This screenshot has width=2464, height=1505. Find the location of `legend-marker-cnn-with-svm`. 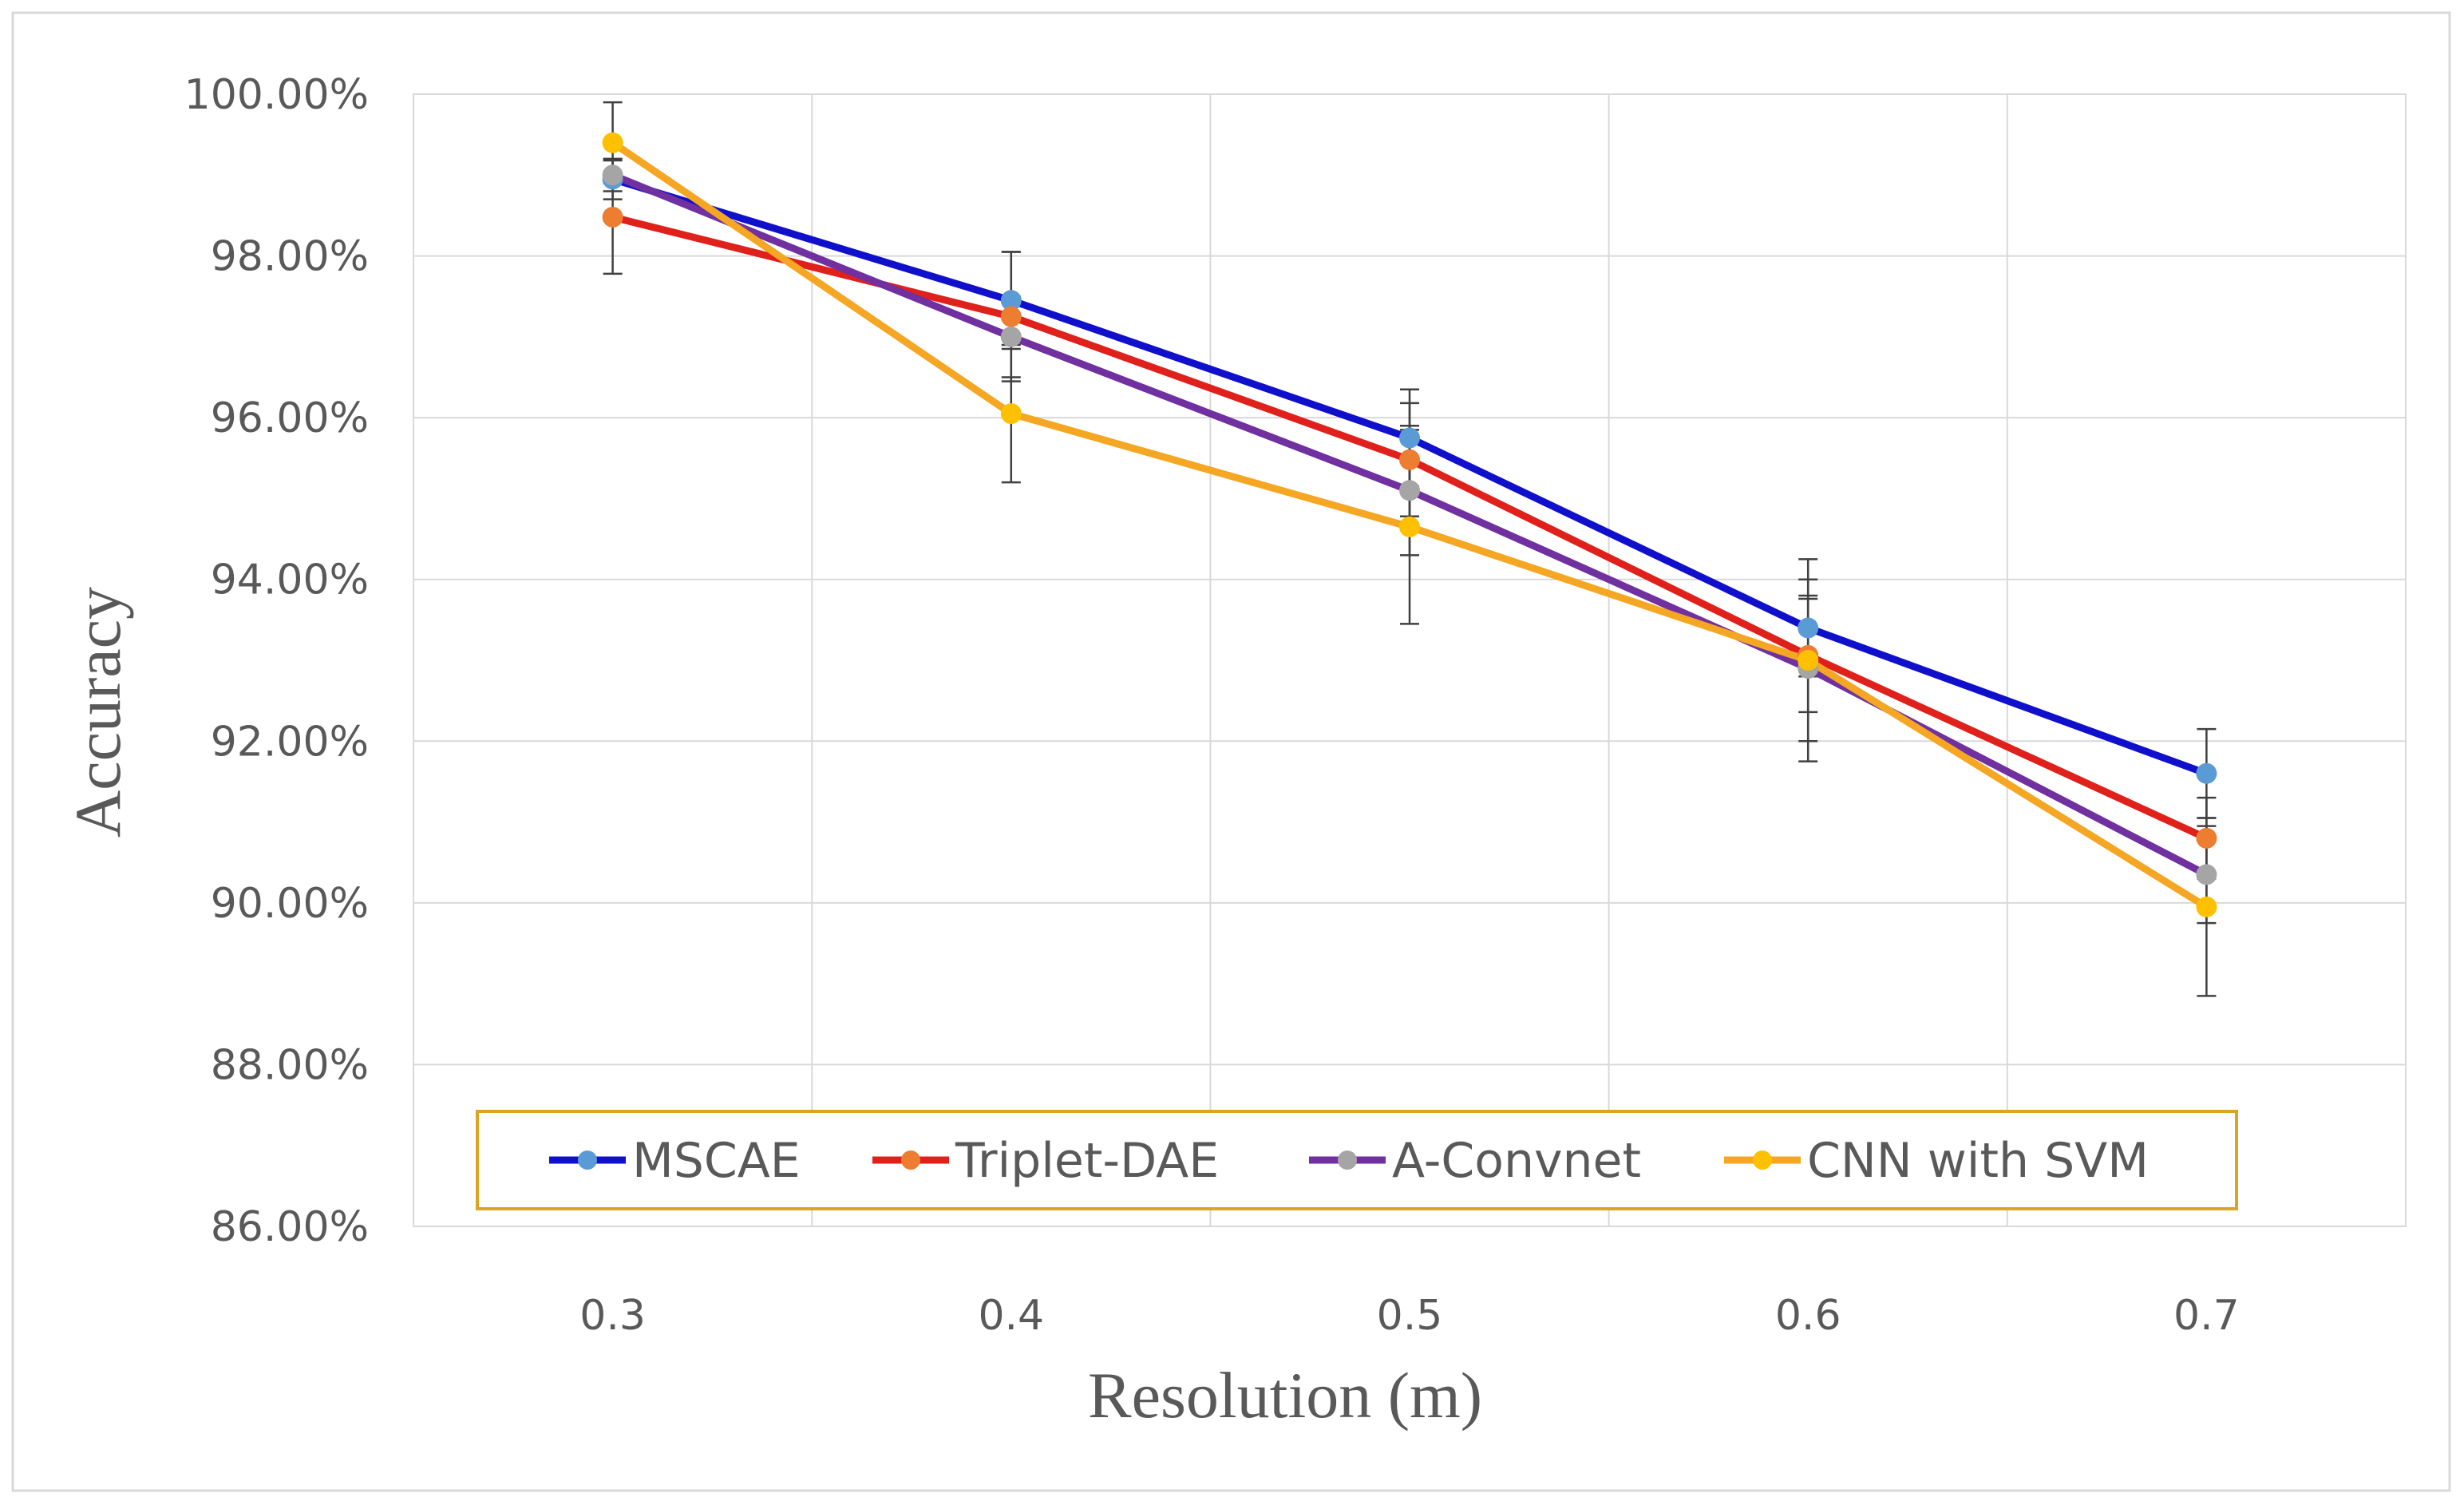

legend-marker-cnn-with-svm is located at coordinates (1763, 1161).